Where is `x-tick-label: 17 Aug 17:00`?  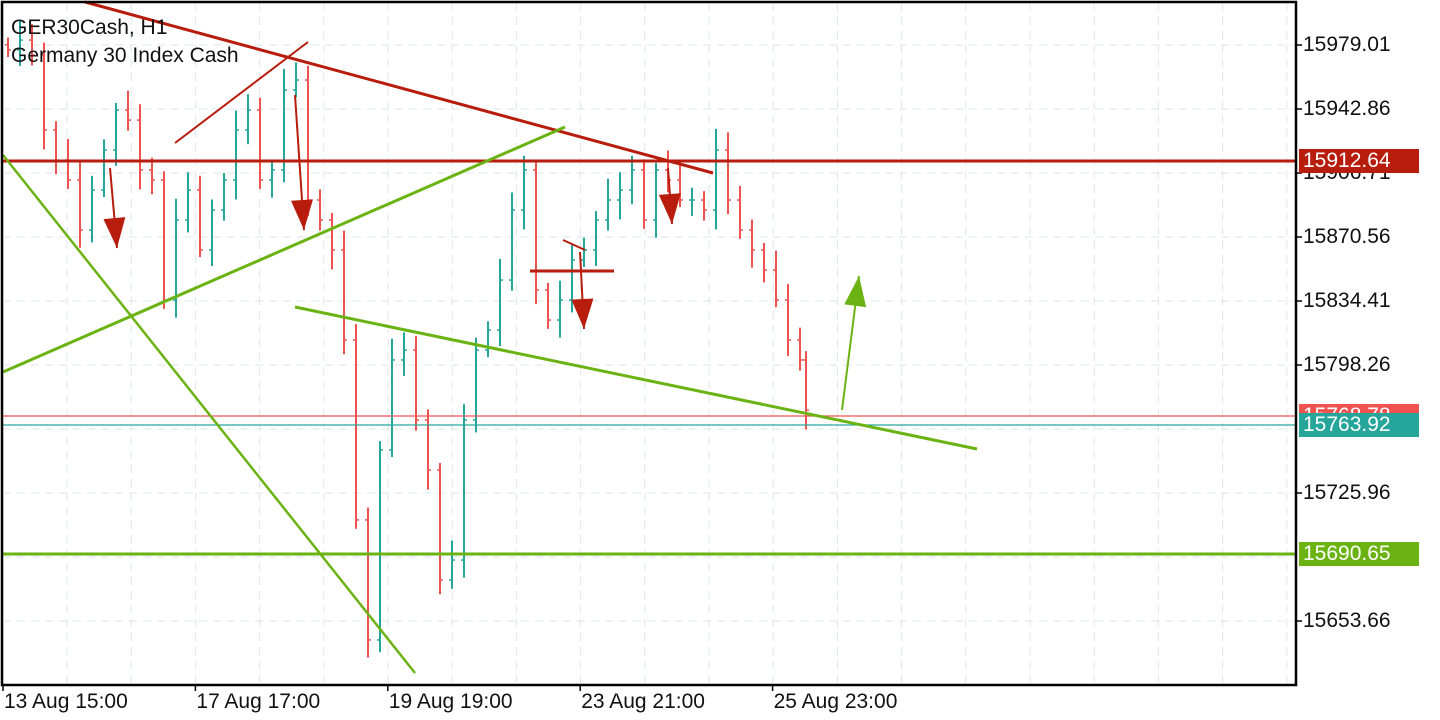 x-tick-label: 17 Aug 17:00 is located at coordinates (258, 701).